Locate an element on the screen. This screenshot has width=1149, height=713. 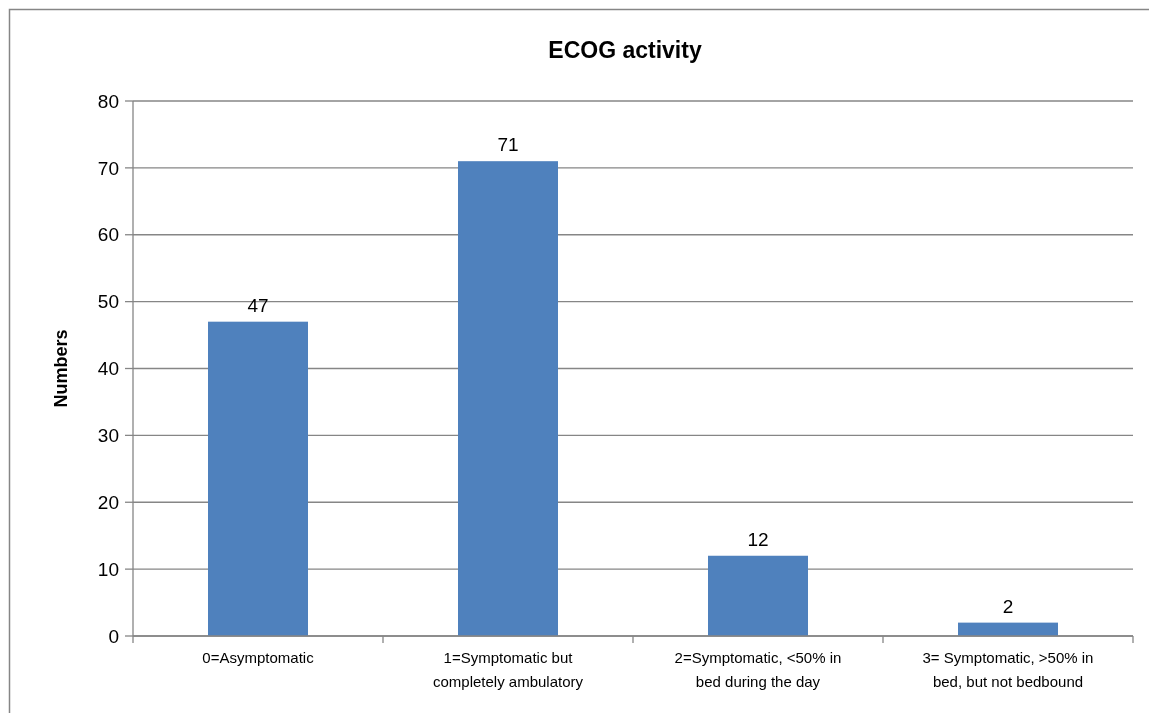
data-label: 2 is located at coordinates (1008, 606).